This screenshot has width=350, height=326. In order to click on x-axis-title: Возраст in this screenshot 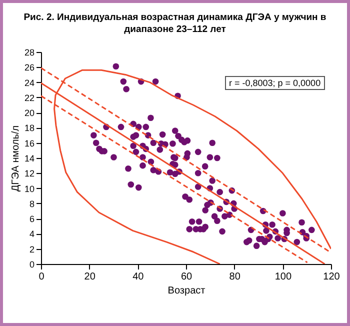, I will do `click(187, 291)`.